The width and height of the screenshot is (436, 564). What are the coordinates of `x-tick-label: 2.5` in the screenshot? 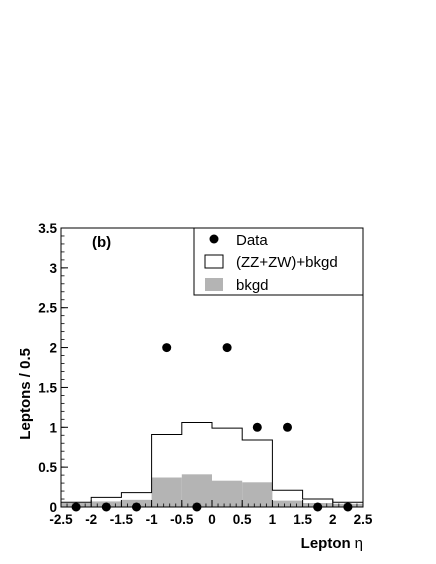 It's located at (363, 519).